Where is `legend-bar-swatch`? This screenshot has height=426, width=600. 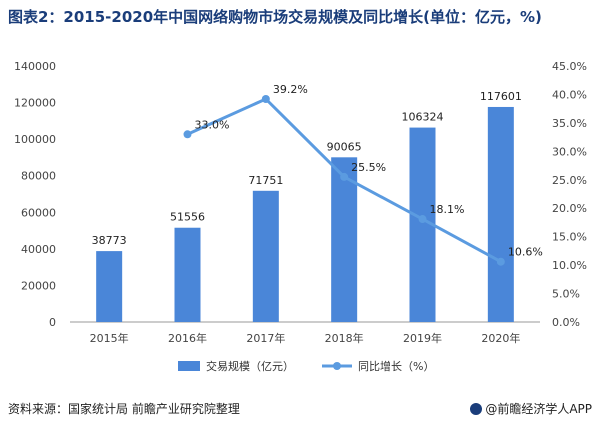 legend-bar-swatch is located at coordinates (189, 366).